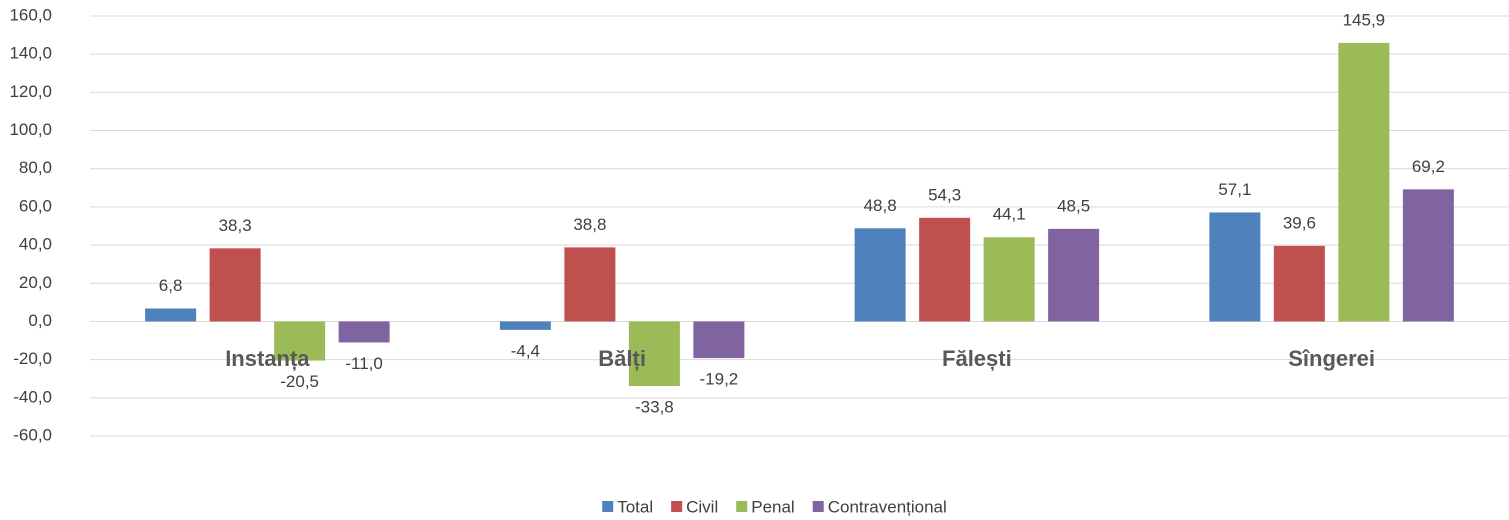  I want to click on y-tick-label: -20,0, so click(32, 358).